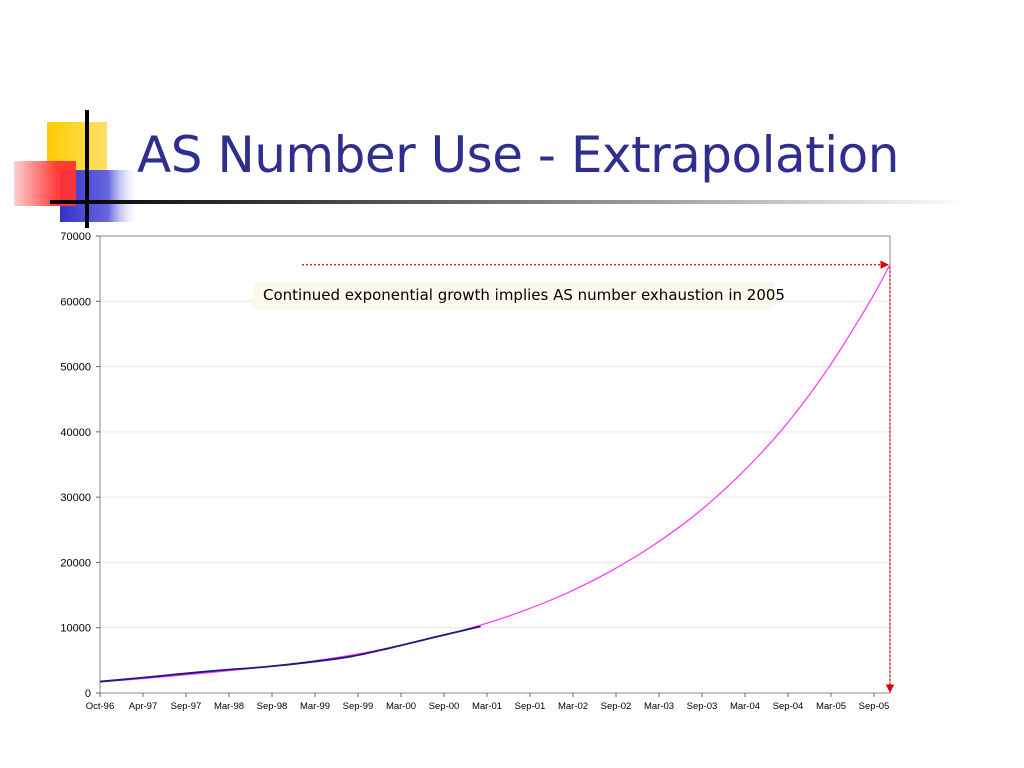  What do you see at coordinates (401, 706) in the screenshot?
I see `x-tick-label: Mar-00` at bounding box center [401, 706].